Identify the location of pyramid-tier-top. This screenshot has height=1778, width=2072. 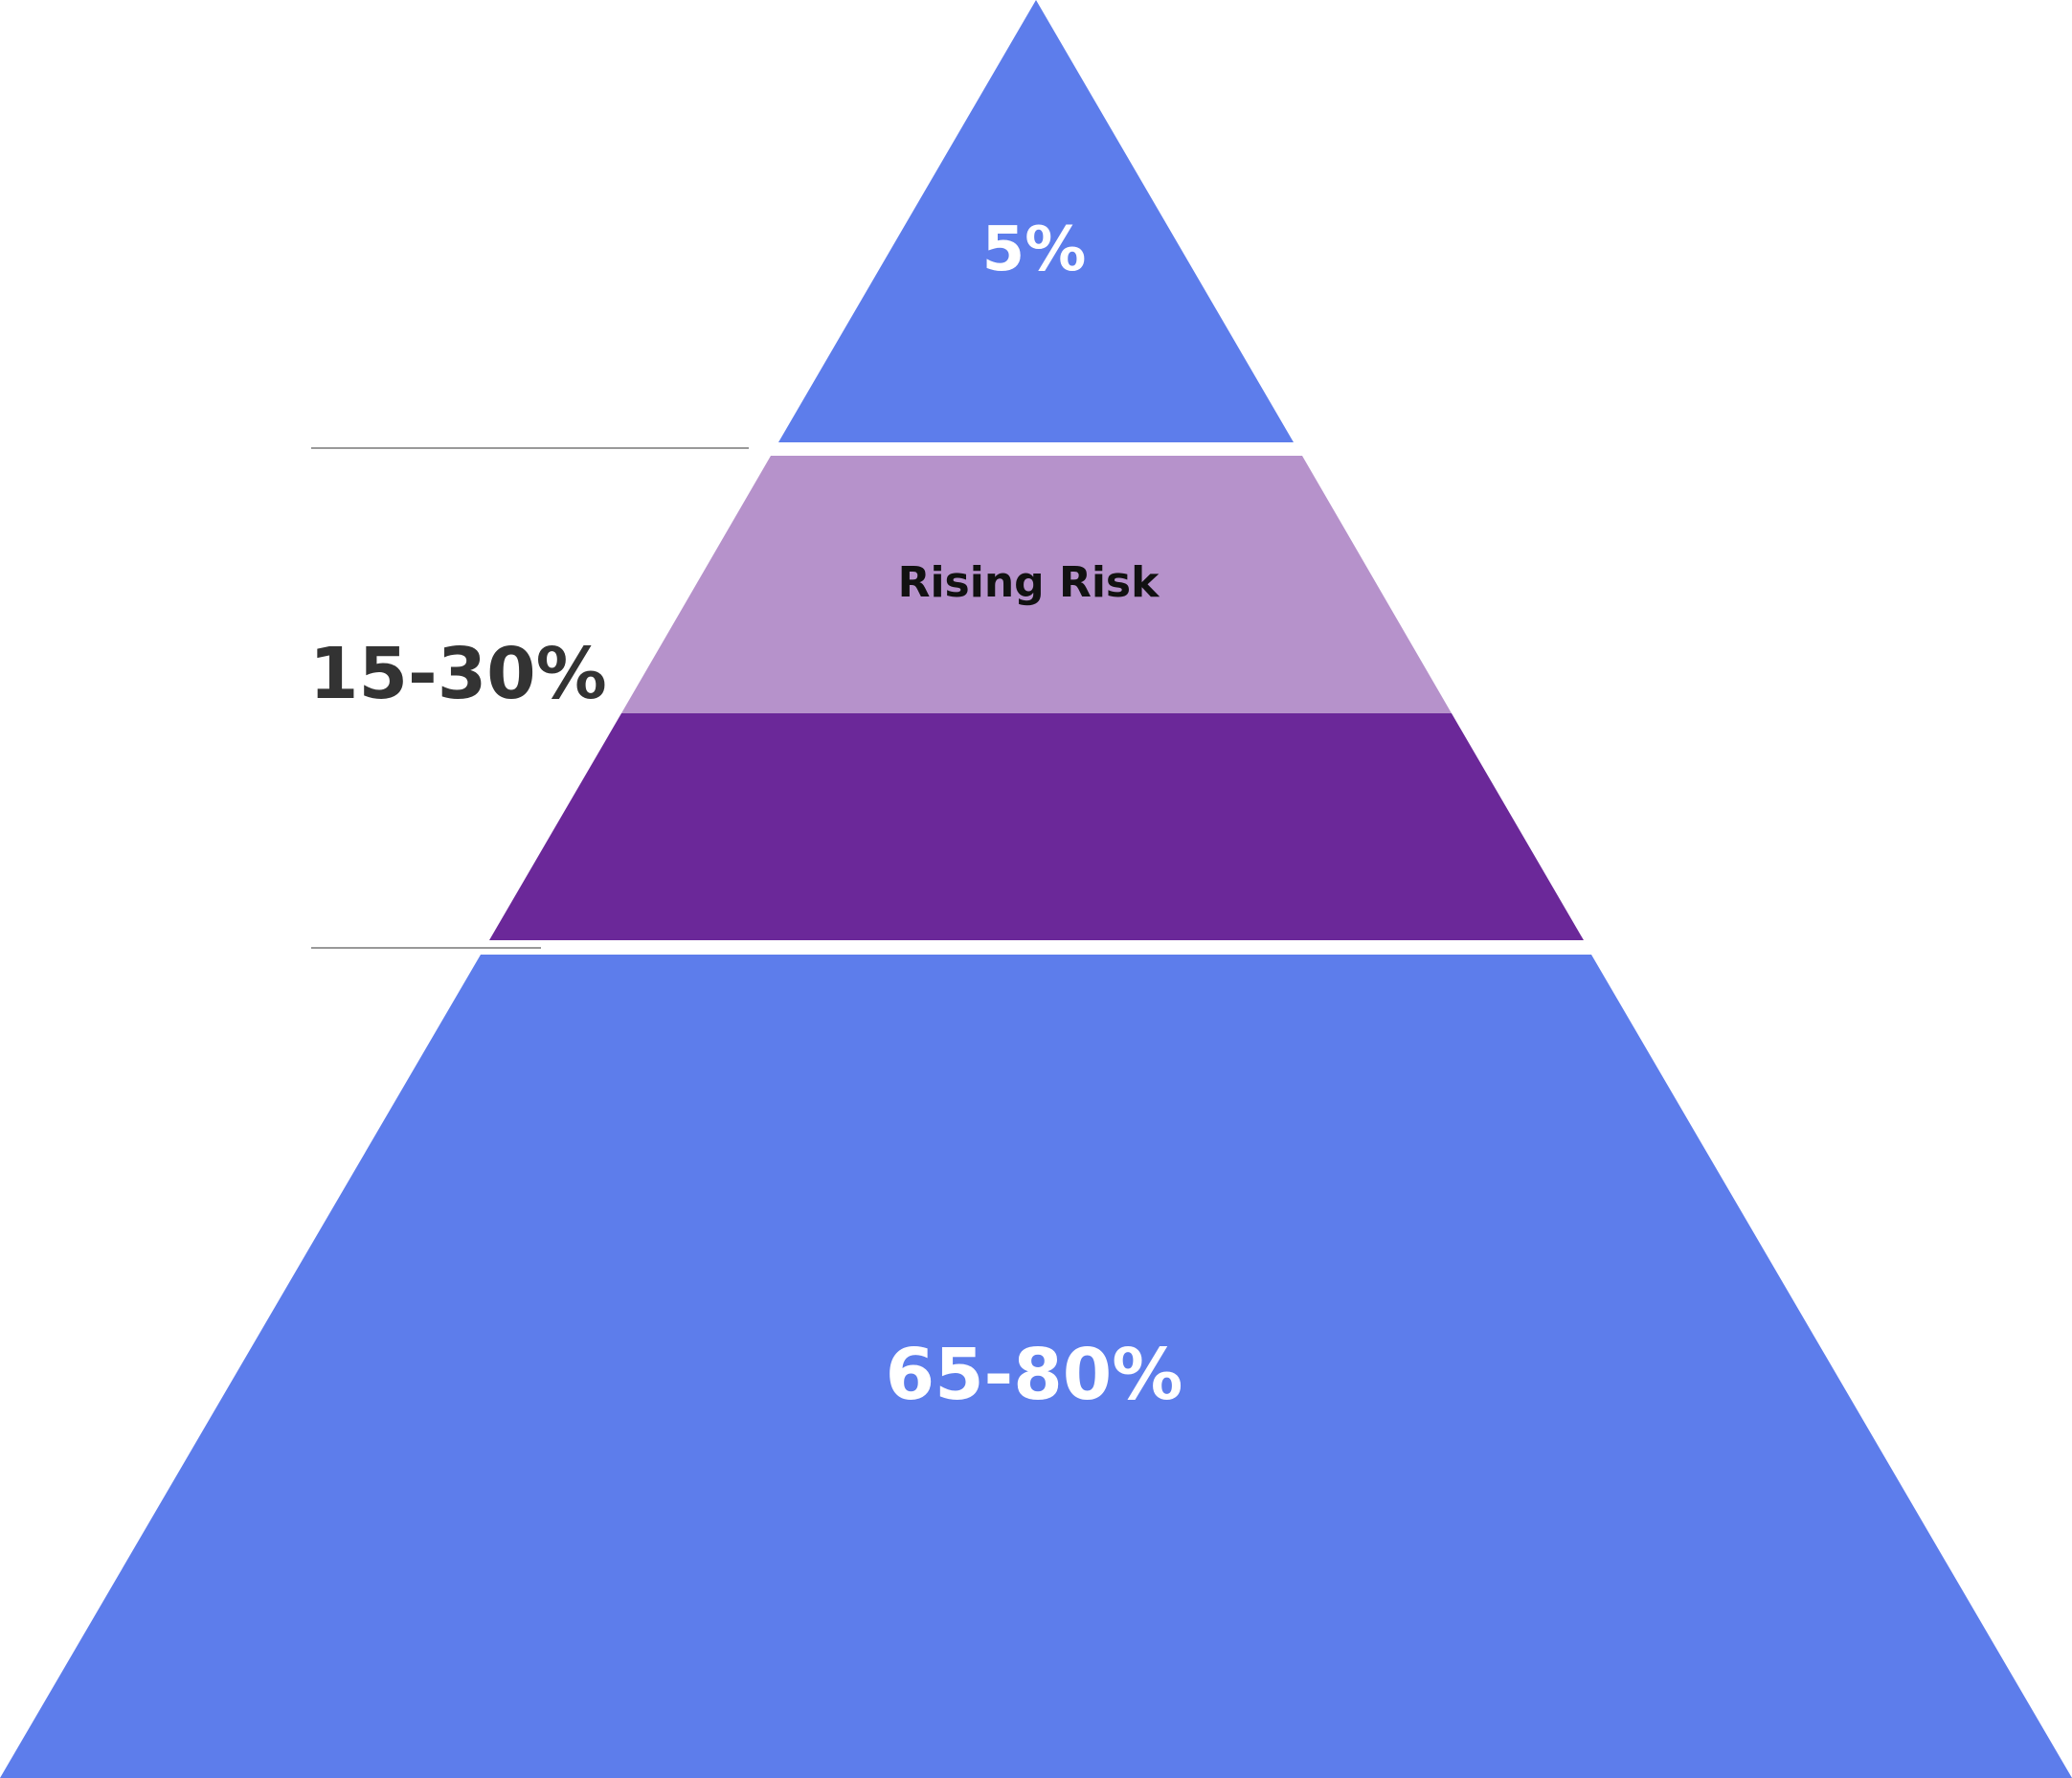
(1036, 221).